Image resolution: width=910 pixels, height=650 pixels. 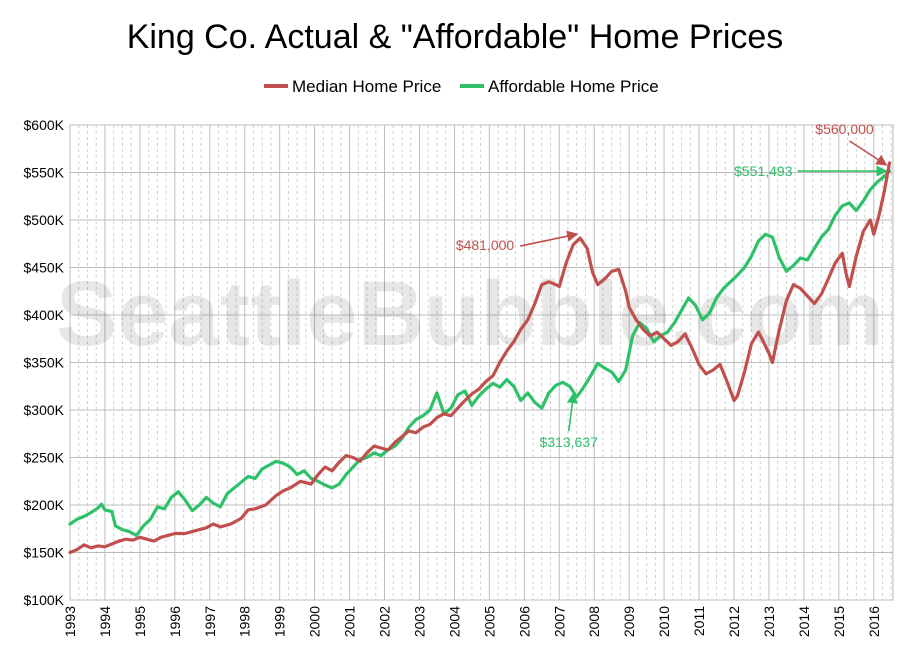 What do you see at coordinates (769, 621) in the screenshot?
I see `x-tick-label: 2013` at bounding box center [769, 621].